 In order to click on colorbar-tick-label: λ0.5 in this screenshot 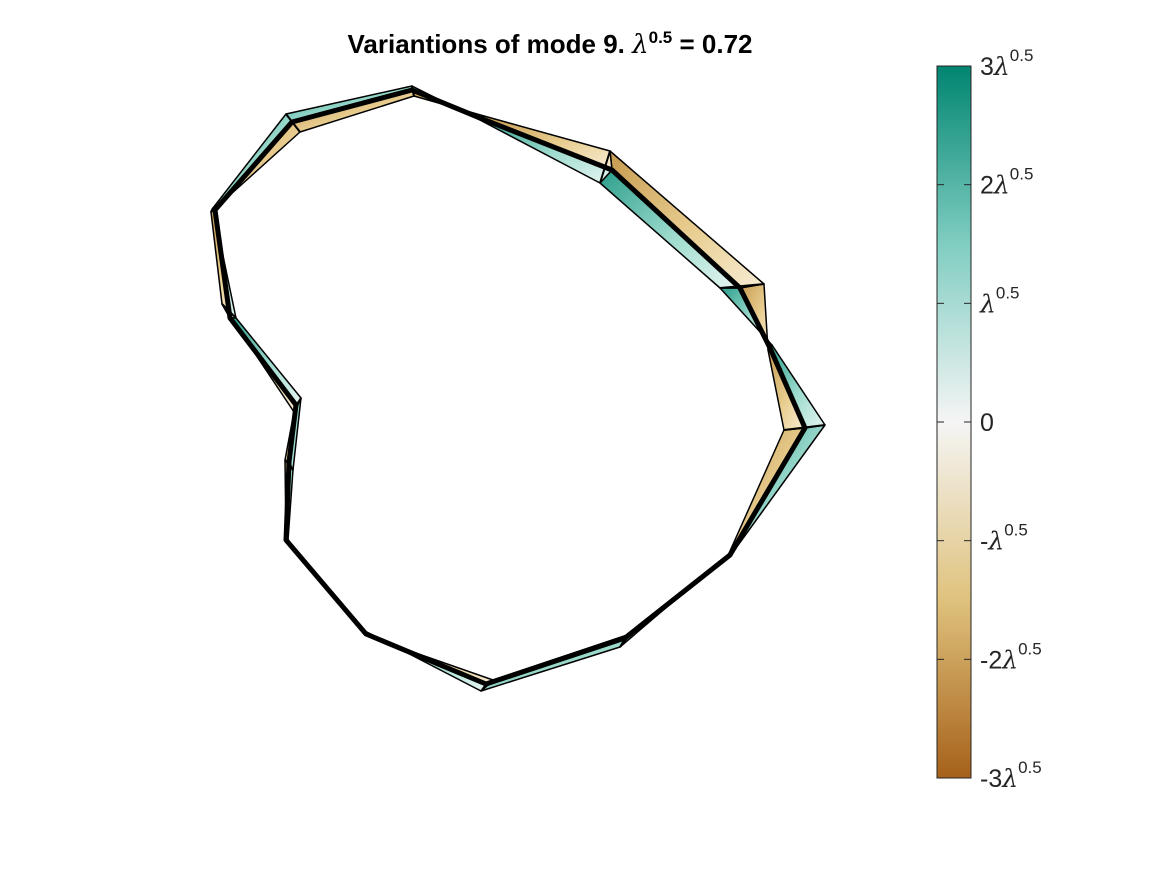, I will do `click(999, 300)`.